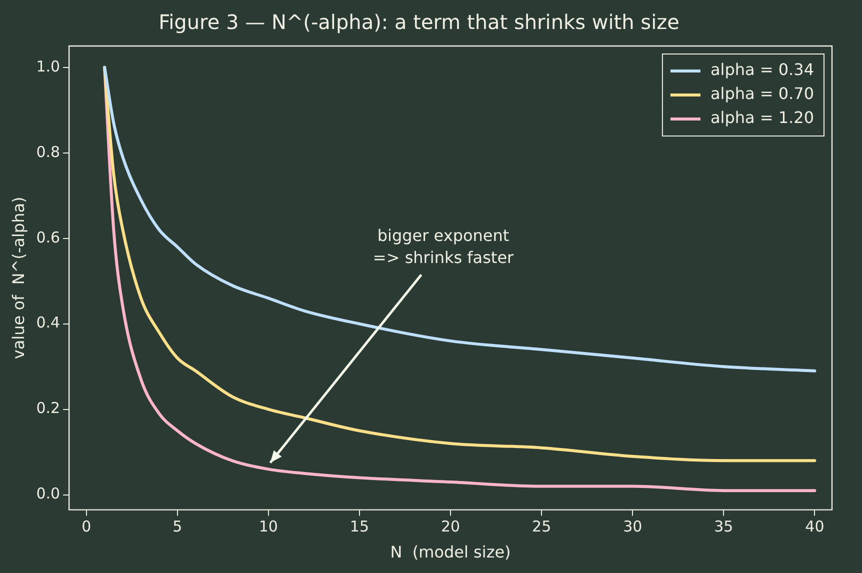 This screenshot has height=573, width=862. What do you see at coordinates (18, 278) in the screenshot?
I see `y-axis-title: value of N^(-alpha)` at bounding box center [18, 278].